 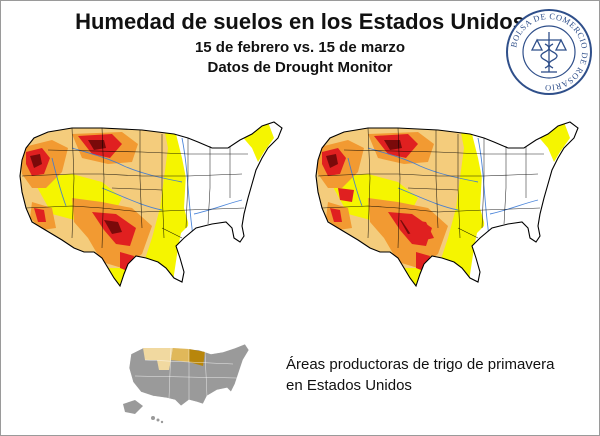 What do you see at coordinates (300, 47) in the screenshot?
I see `subtitle-dates: 15 de febrero vs. 15 de marzo` at bounding box center [300, 47].